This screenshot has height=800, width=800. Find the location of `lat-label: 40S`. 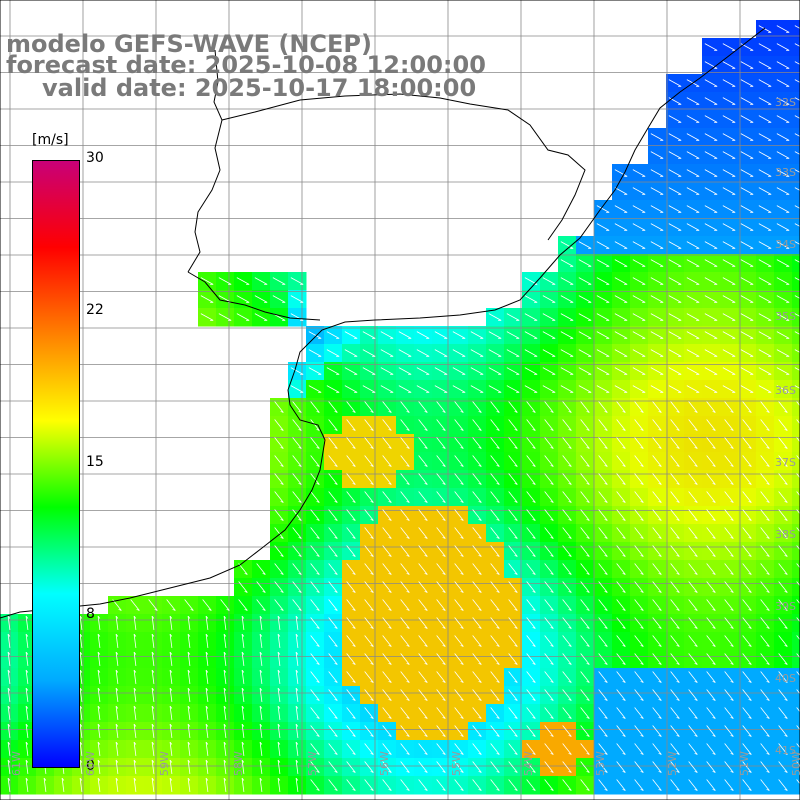

lat-label: 40S is located at coordinates (785, 678).